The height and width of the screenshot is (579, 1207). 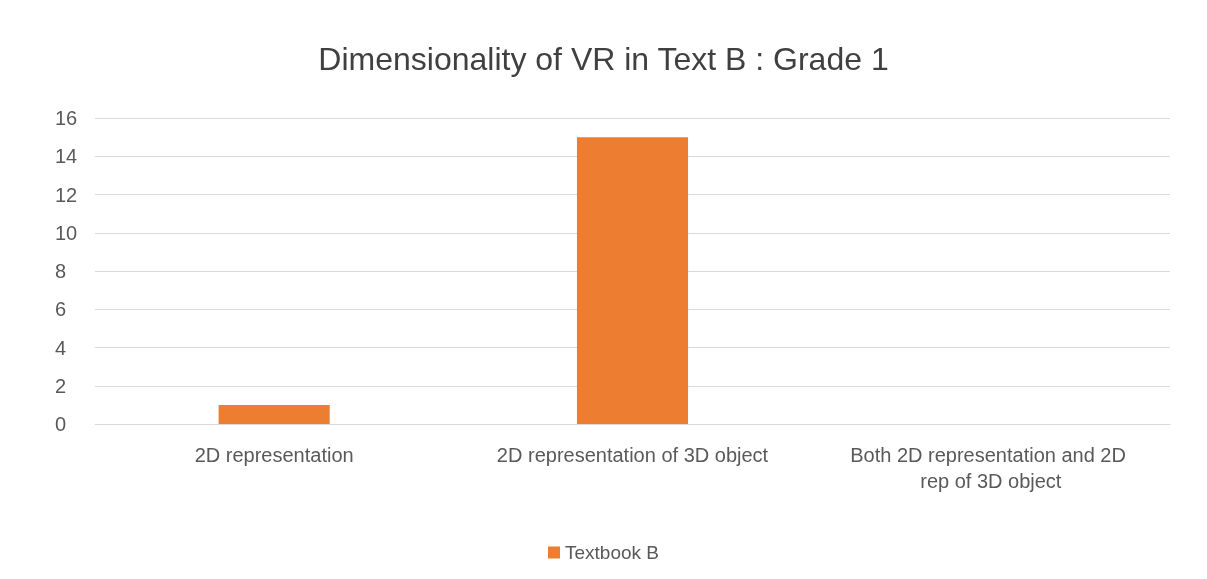 What do you see at coordinates (61, 424) in the screenshot?
I see `y-tick-label: 0` at bounding box center [61, 424].